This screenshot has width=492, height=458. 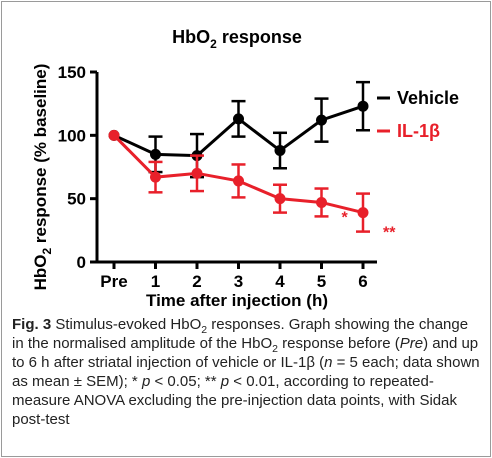 I want to click on x-tick-label: Pre, so click(x=113, y=281).